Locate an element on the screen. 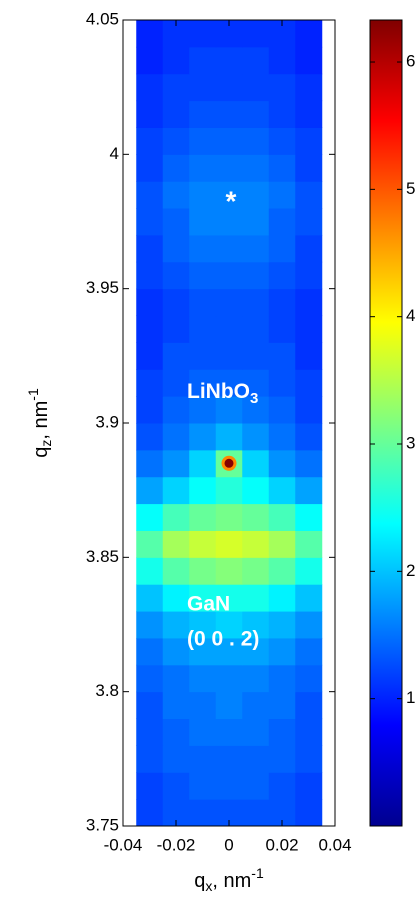 The height and width of the screenshot is (904, 418). x-tick-label: 0 is located at coordinates (228, 844).